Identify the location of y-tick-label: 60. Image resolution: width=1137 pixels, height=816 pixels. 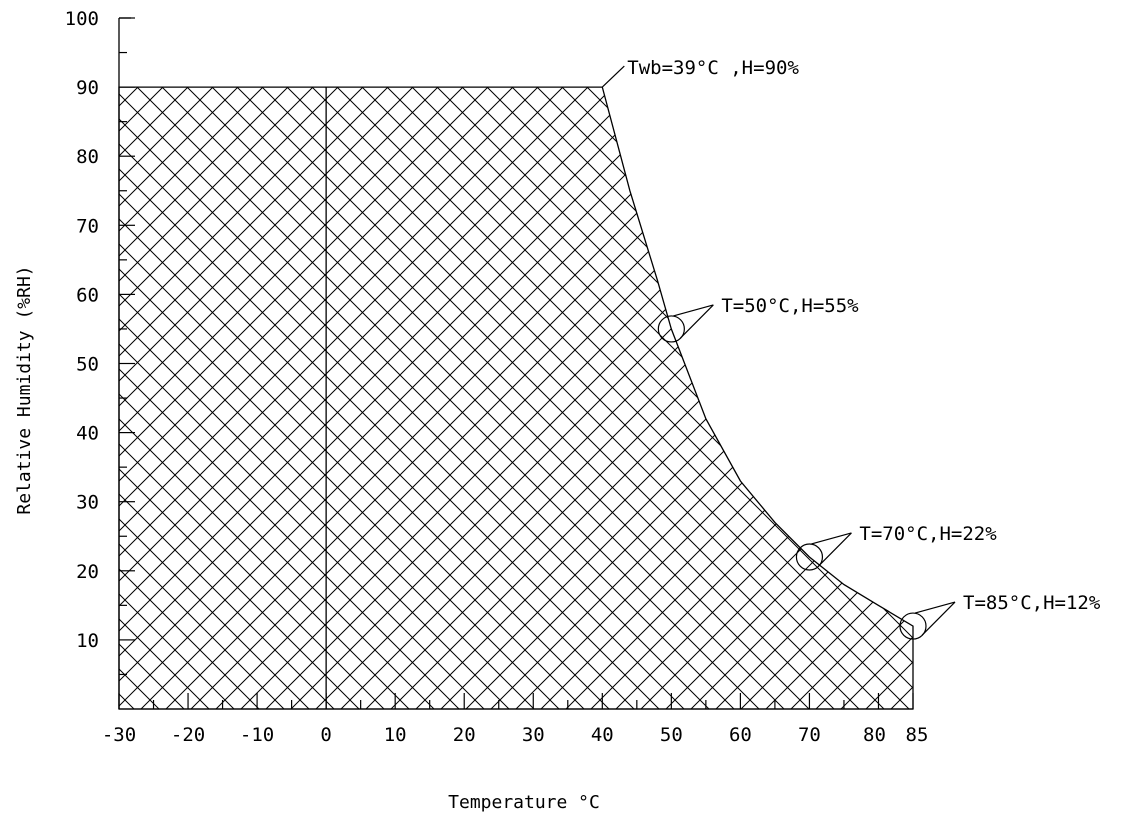
(87, 295).